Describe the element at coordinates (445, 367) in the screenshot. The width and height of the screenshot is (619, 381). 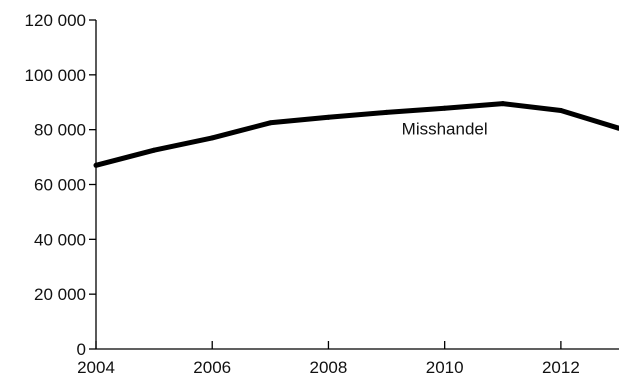
I see `x-tick-label: 2010` at that location.